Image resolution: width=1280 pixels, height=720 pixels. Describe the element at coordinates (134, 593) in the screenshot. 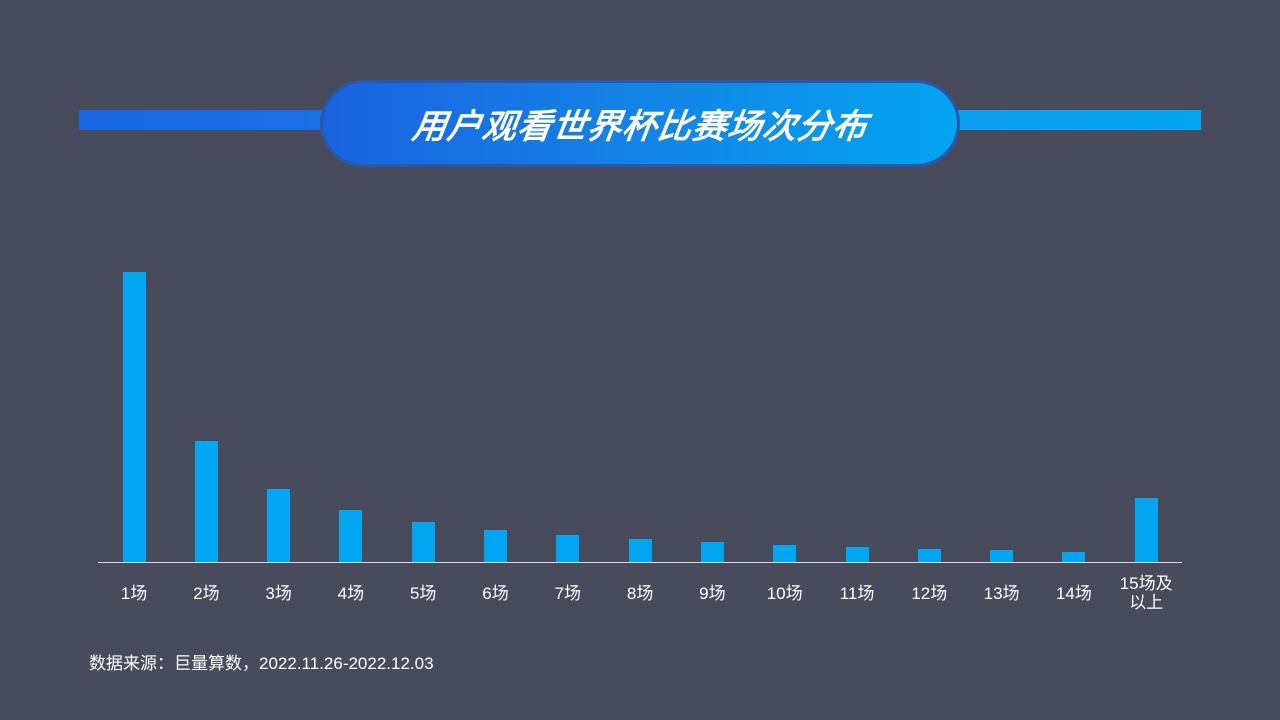

I see `x-tick-label: 1场` at that location.